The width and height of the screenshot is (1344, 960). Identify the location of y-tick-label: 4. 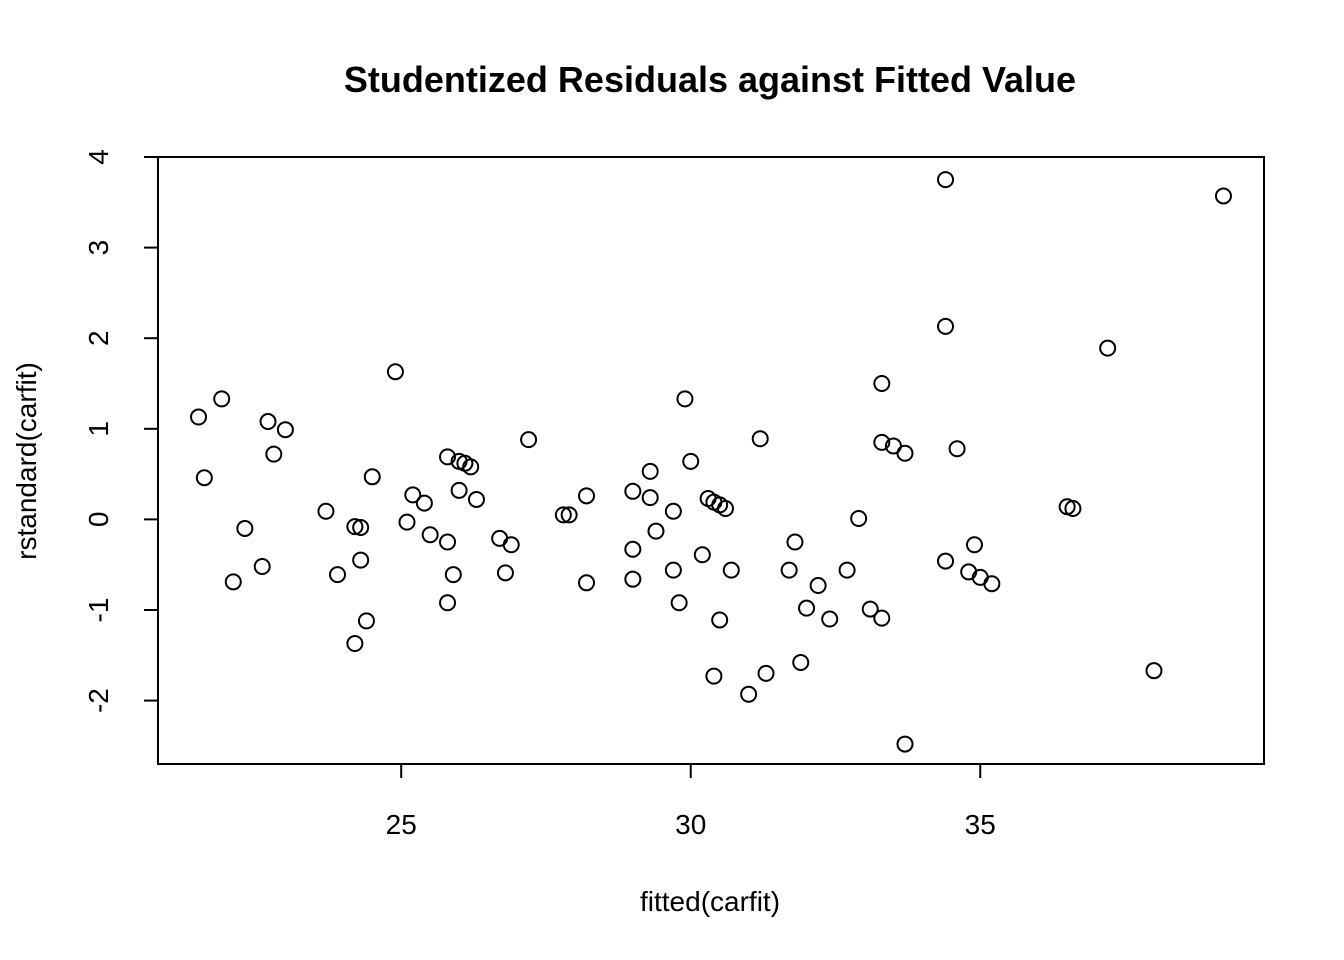
(98, 157).